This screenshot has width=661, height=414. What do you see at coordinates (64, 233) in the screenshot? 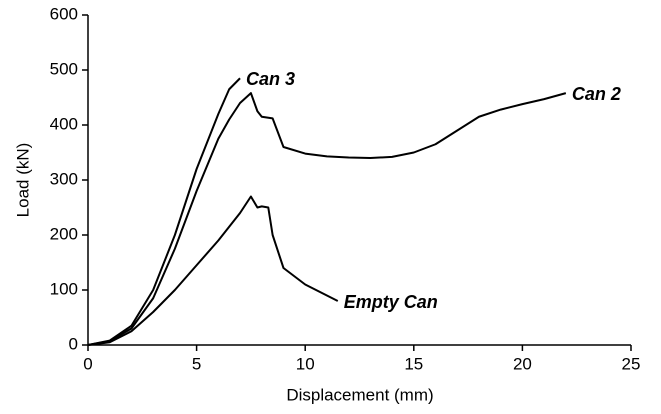
I see `y-tick-label: 200` at bounding box center [64, 233].